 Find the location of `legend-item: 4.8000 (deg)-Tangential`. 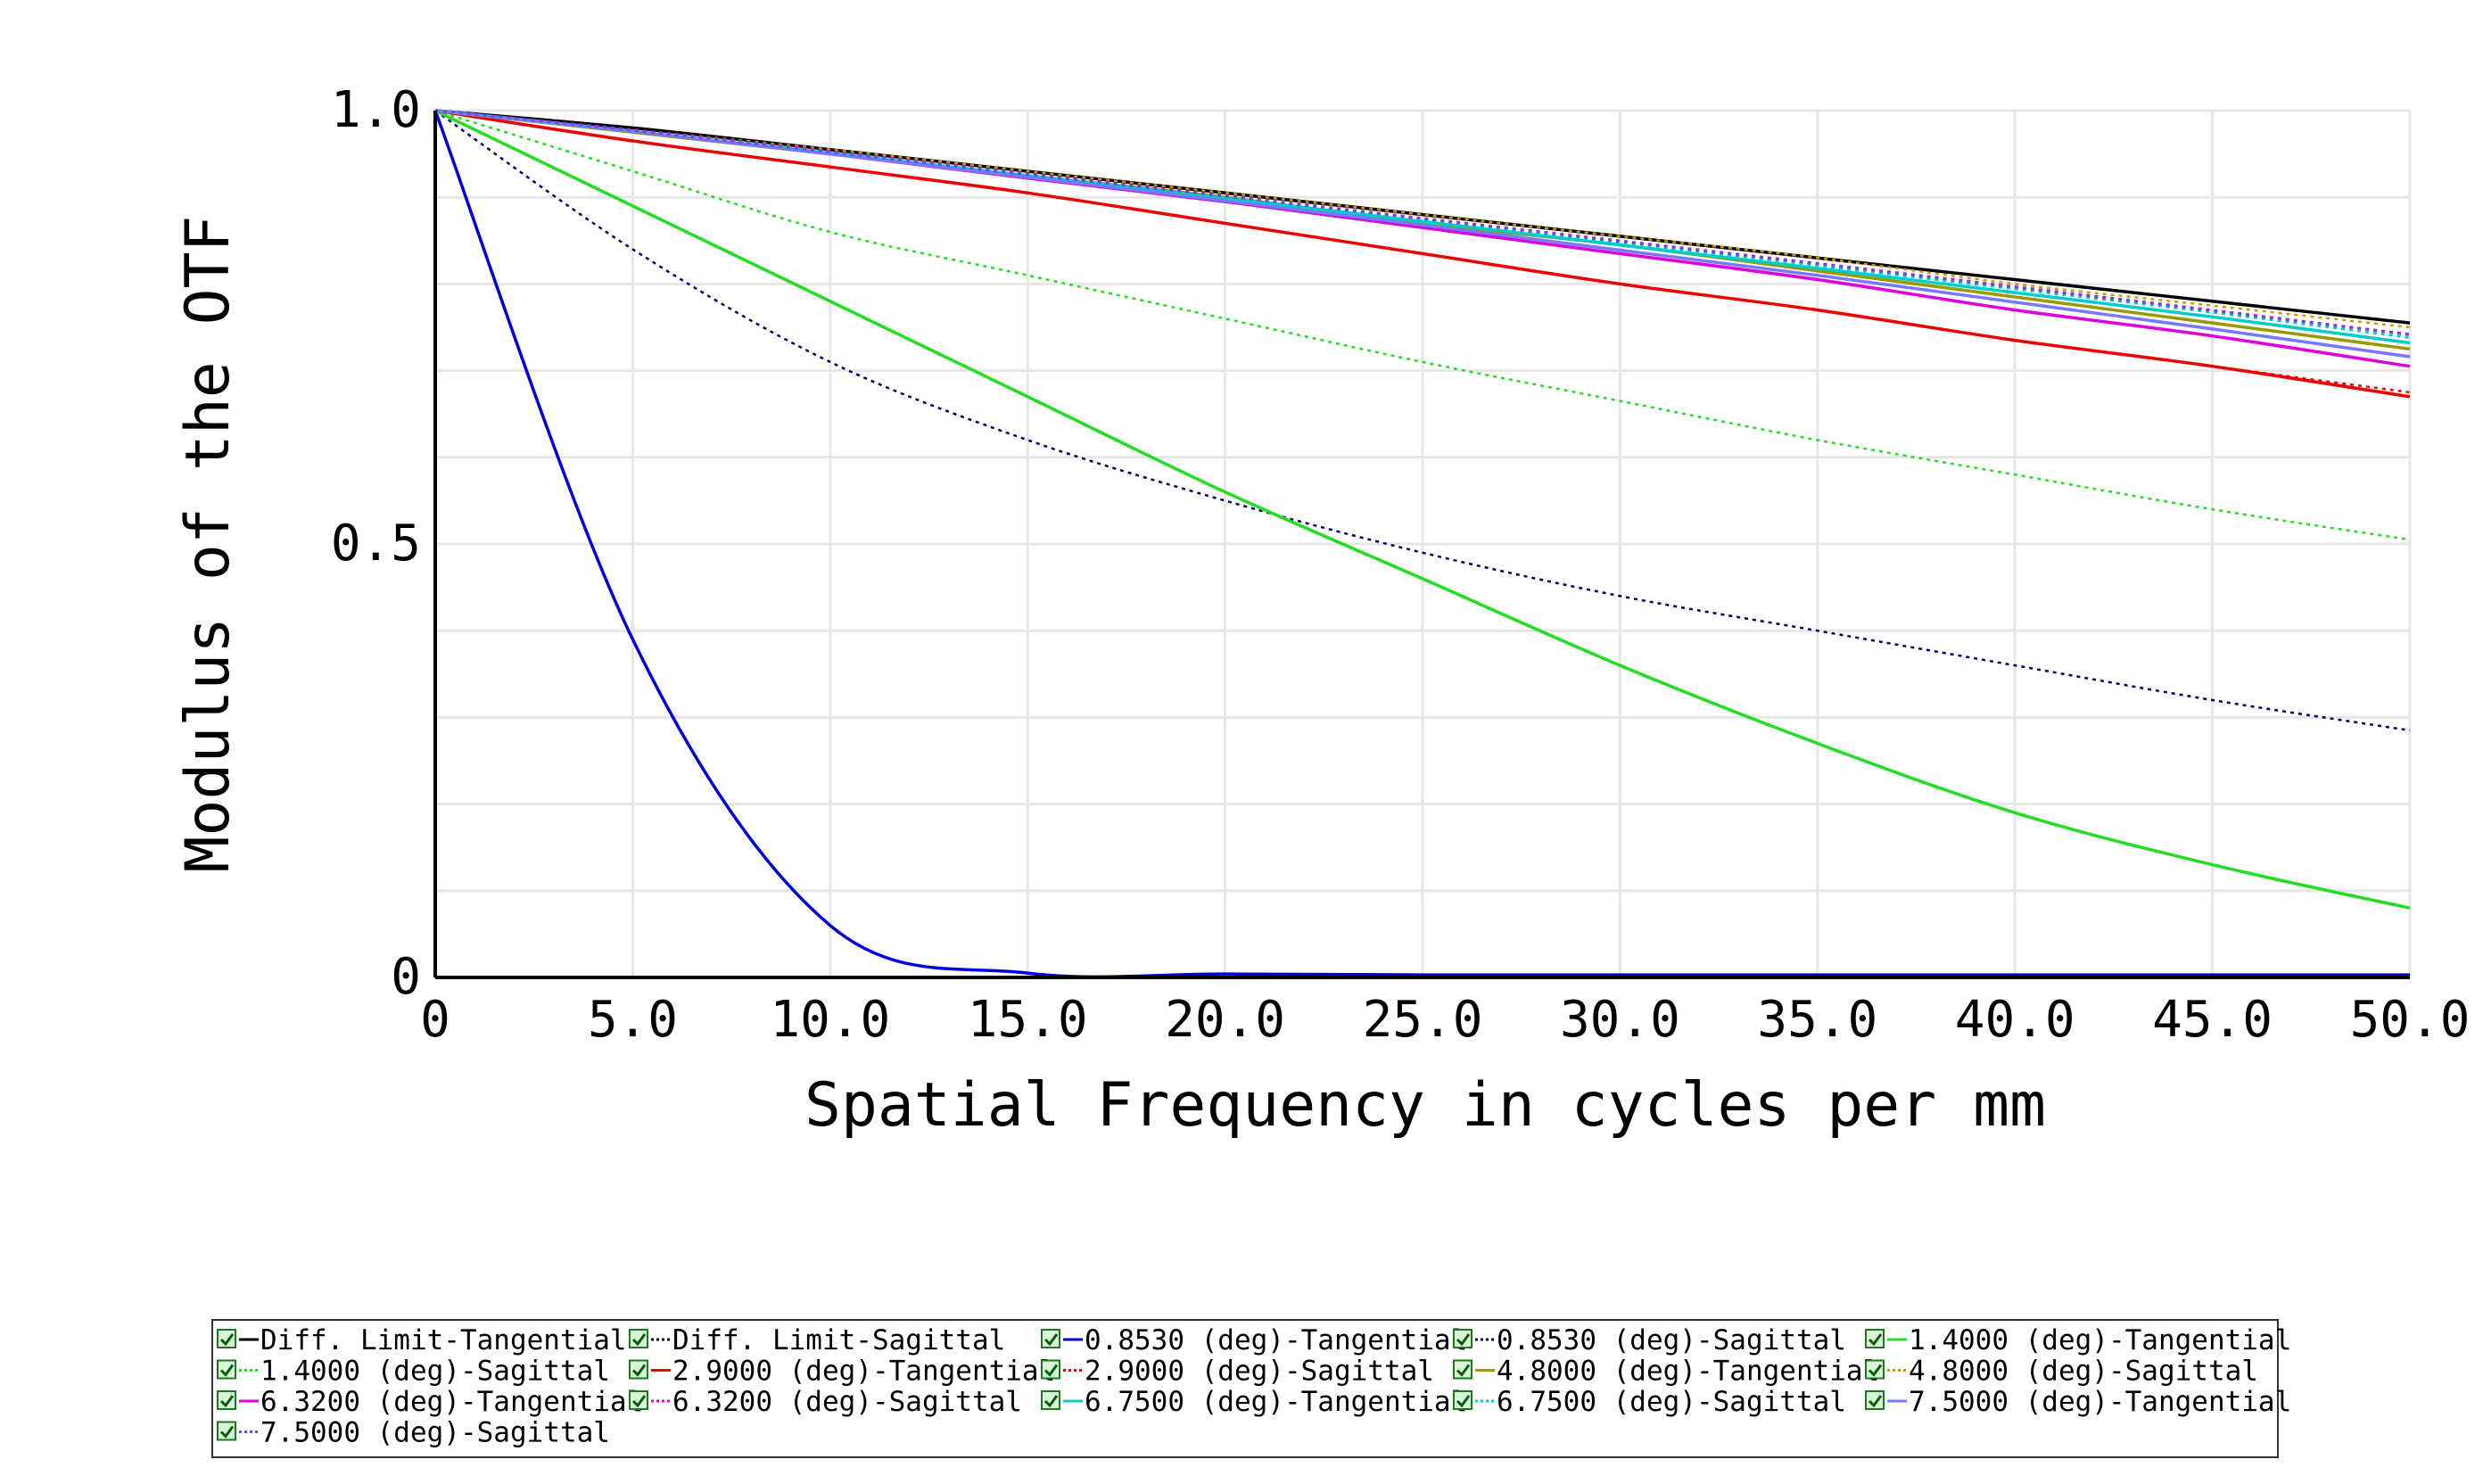

legend-item: 4.8000 (deg)-Tangential is located at coordinates (1666, 1372).